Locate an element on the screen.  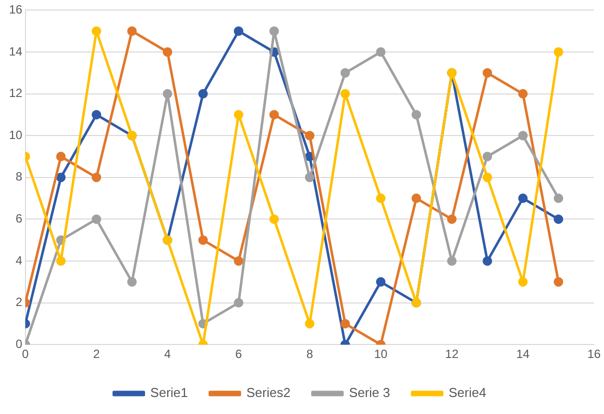
x-tick-label: 12 is located at coordinates (452, 354).